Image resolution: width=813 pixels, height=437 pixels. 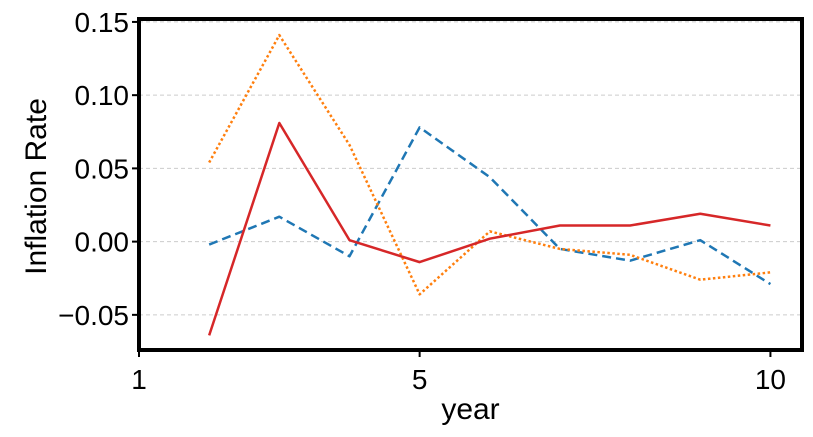 I want to click on x-axis-label: year, so click(x=470, y=409).